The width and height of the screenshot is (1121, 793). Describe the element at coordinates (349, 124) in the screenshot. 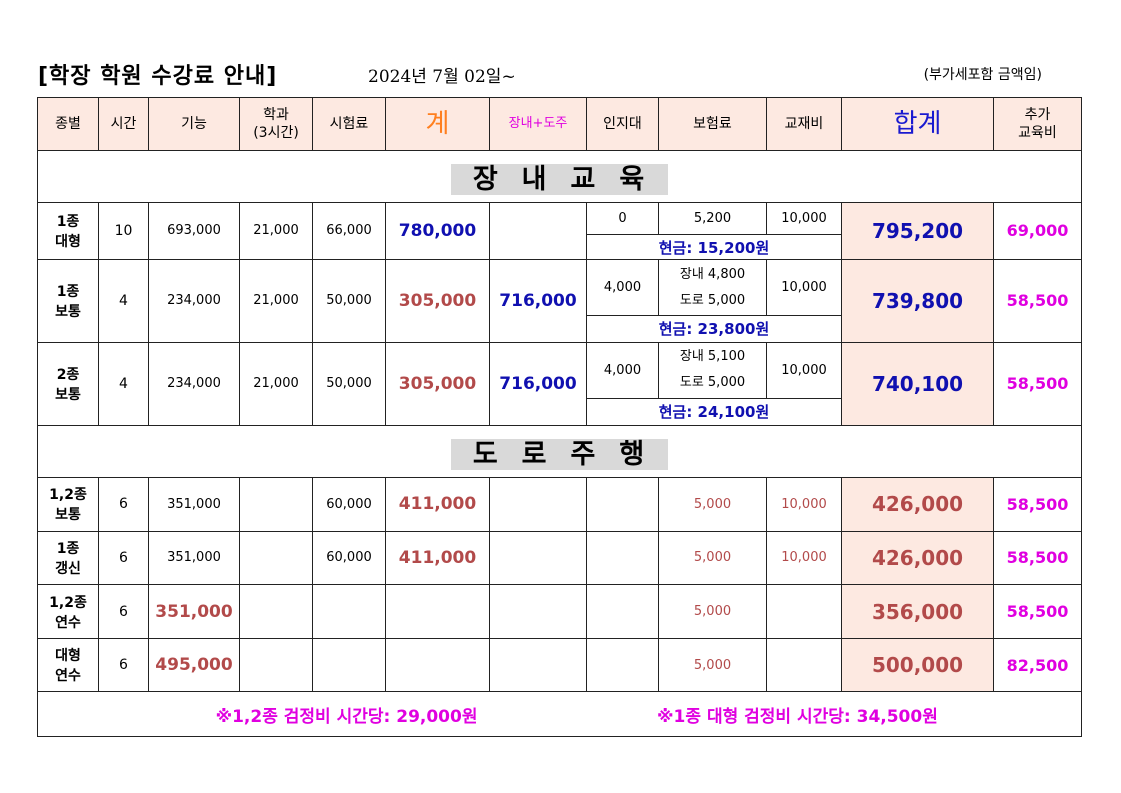

I see `col-header-exam: 시험료` at that location.